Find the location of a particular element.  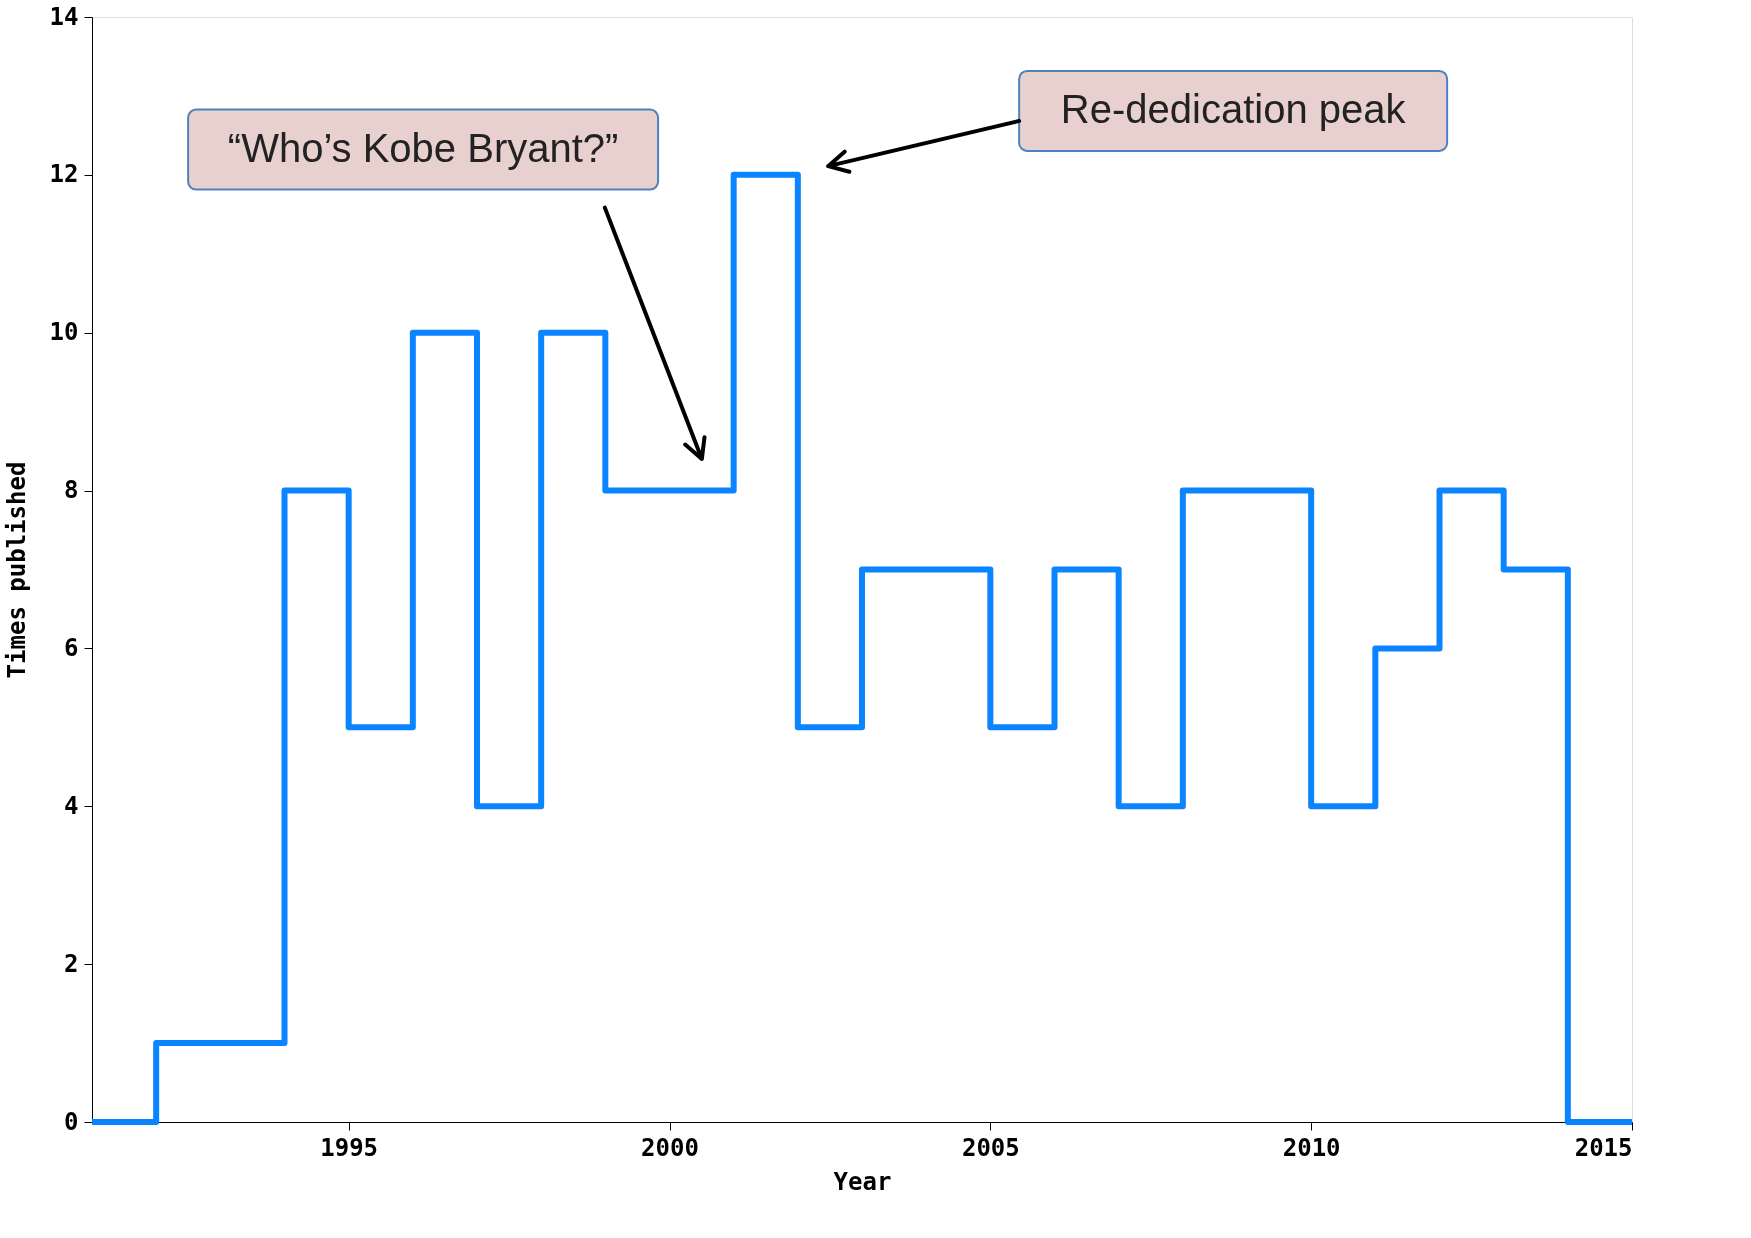

y-tick-label: 0 is located at coordinates (71, 1121).